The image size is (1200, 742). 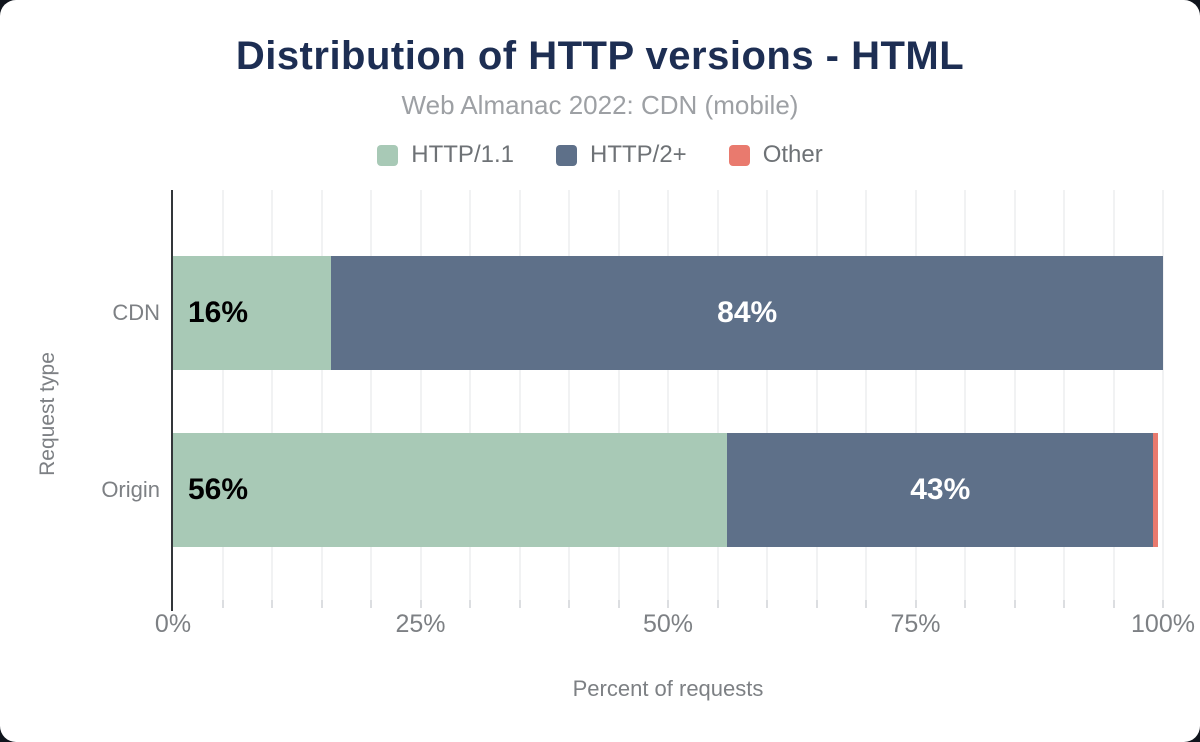 What do you see at coordinates (47, 414) in the screenshot?
I see `y-axis-title: Request type` at bounding box center [47, 414].